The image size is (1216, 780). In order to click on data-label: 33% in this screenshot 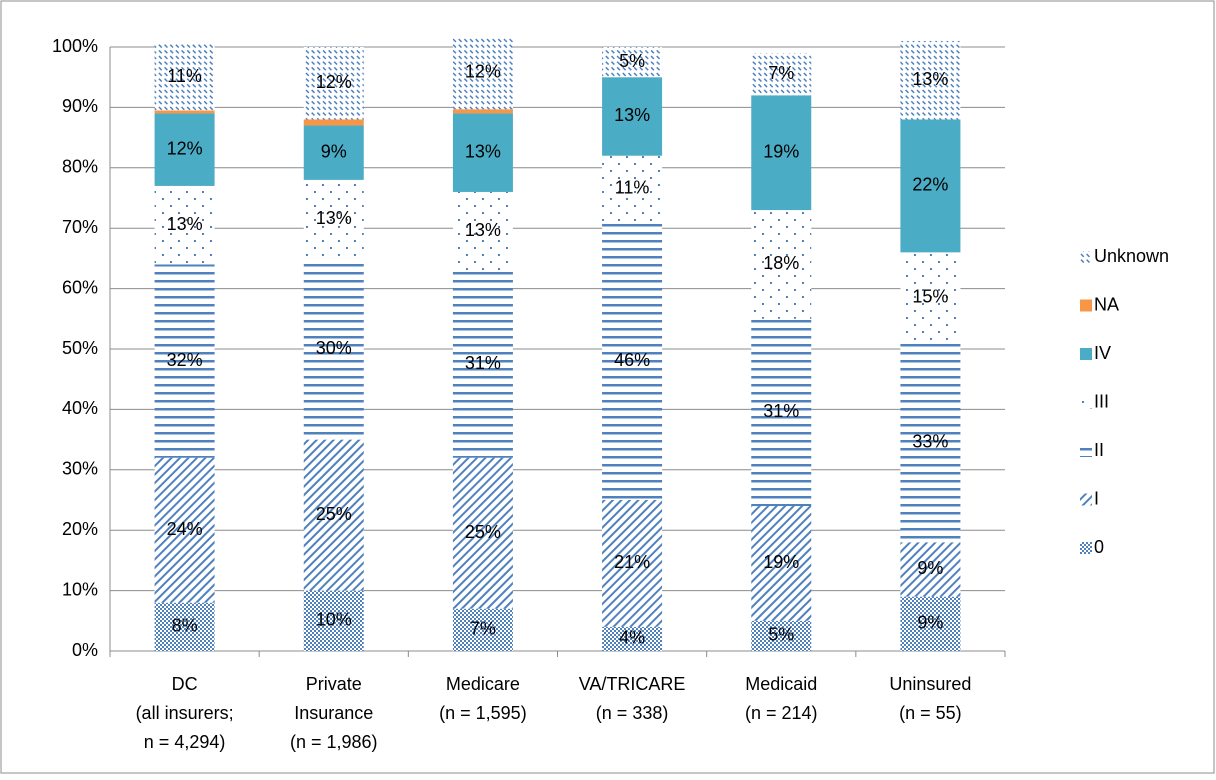, I will do `click(930, 441)`.